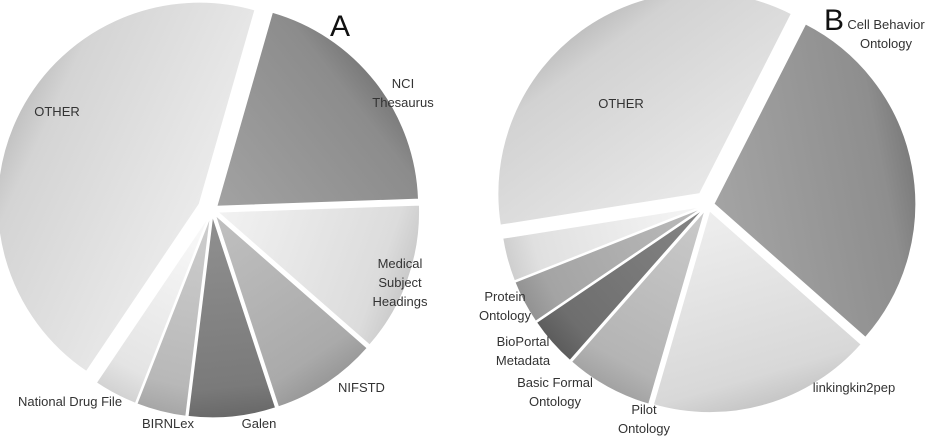 Image resolution: width=935 pixels, height=438 pixels. What do you see at coordinates (757, 311) in the screenshot?
I see `pie-b-slice-linkingkin2pep` at bounding box center [757, 311].